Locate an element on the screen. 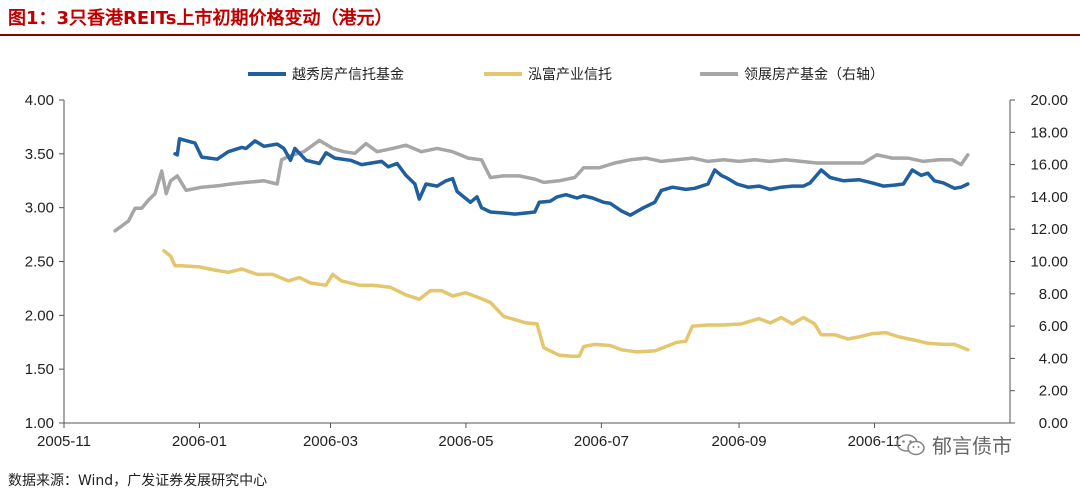 The image size is (1080, 493). y-left-tick-label: 4.00 is located at coordinates (39, 100).